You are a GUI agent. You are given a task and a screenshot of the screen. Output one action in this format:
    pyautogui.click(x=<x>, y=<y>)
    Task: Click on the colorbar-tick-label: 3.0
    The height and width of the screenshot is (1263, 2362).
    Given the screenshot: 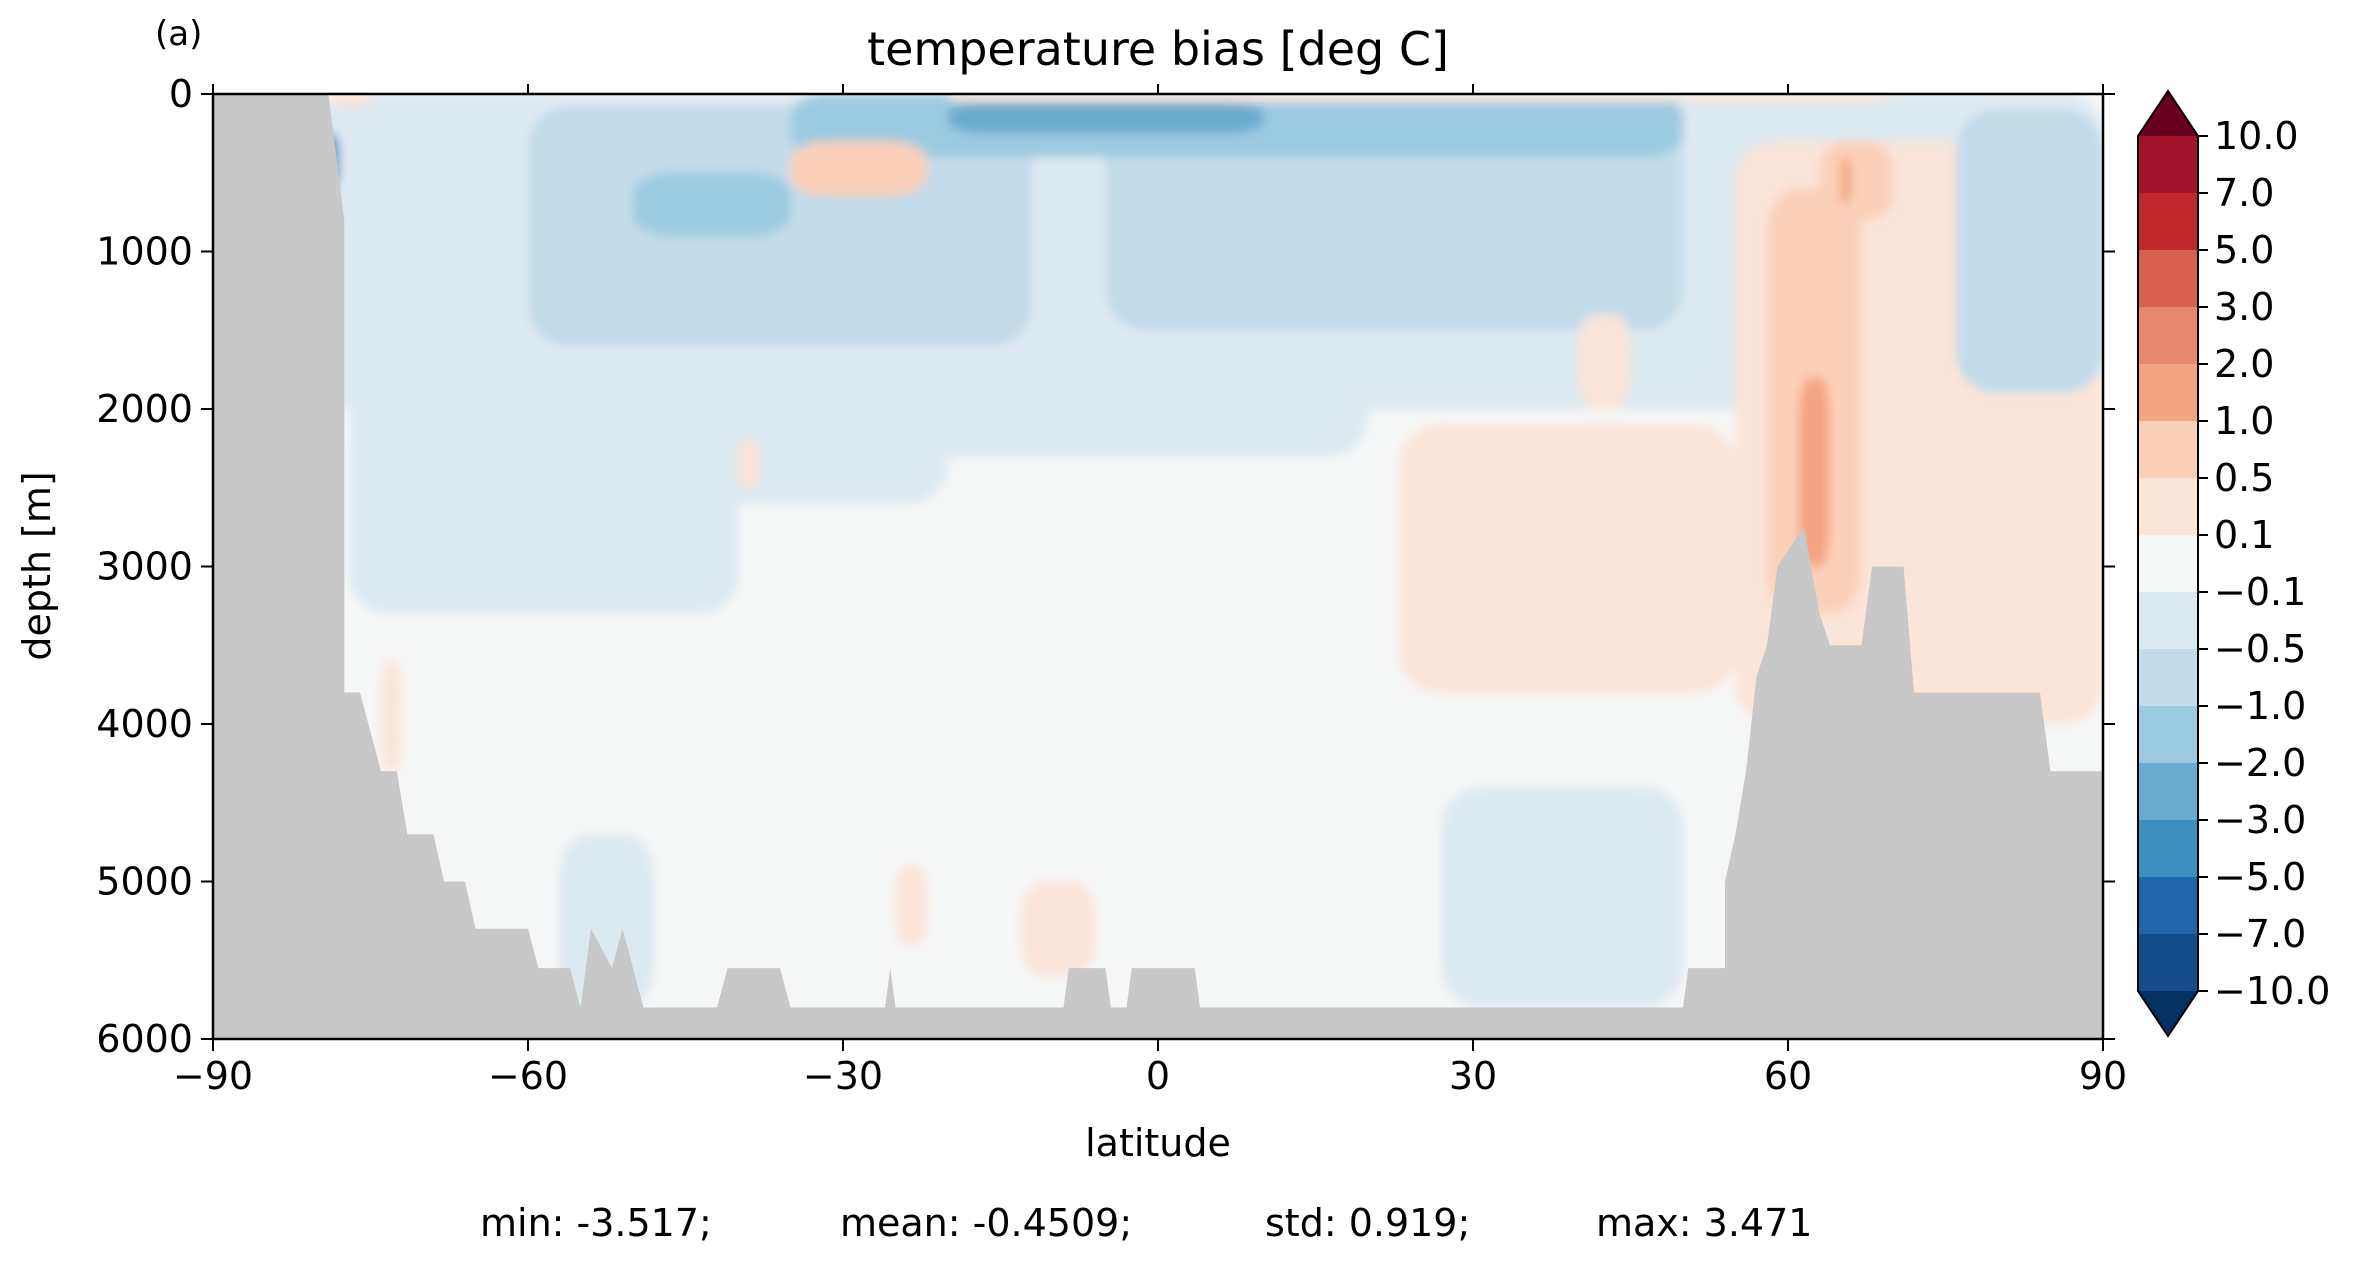 What is the action you would take?
    pyautogui.click(x=2244, y=307)
    